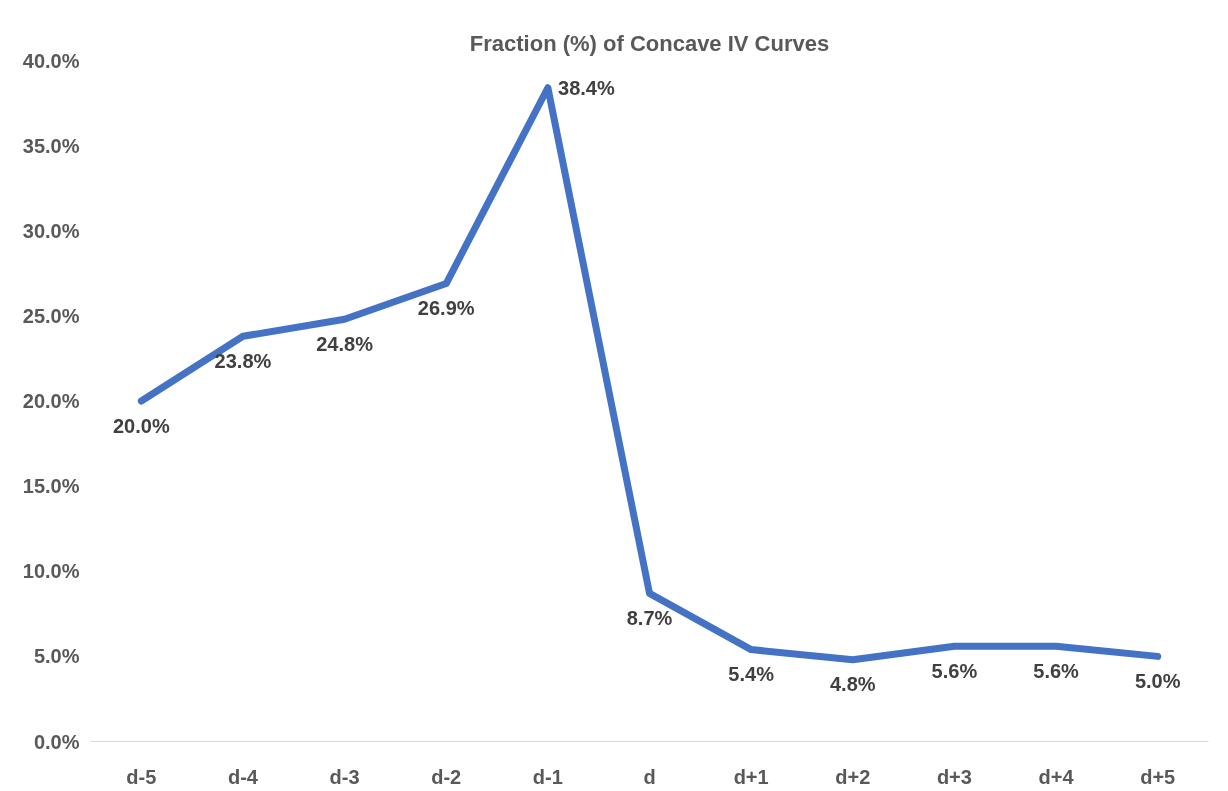 Image resolution: width=1228 pixels, height=791 pixels. What do you see at coordinates (51, 315) in the screenshot?
I see `y-tick-label: 25.0%` at bounding box center [51, 315].